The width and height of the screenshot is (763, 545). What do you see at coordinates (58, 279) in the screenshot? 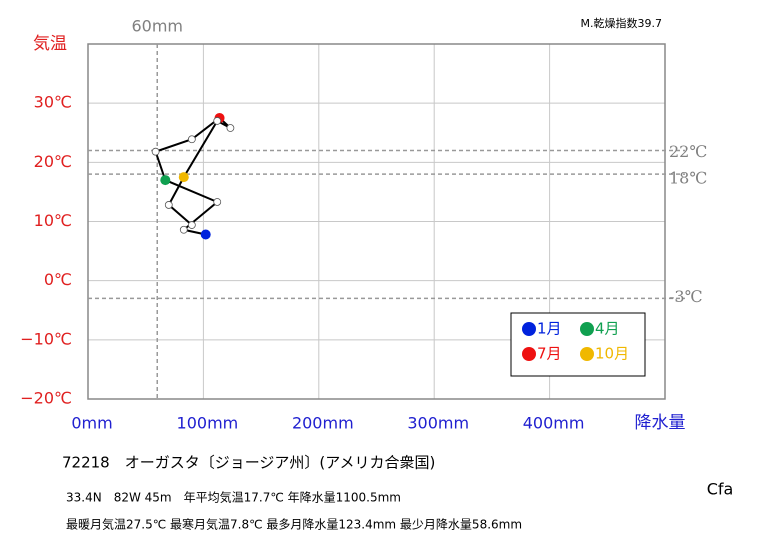
I see `y-tick-label: 0℃` at bounding box center [58, 279].